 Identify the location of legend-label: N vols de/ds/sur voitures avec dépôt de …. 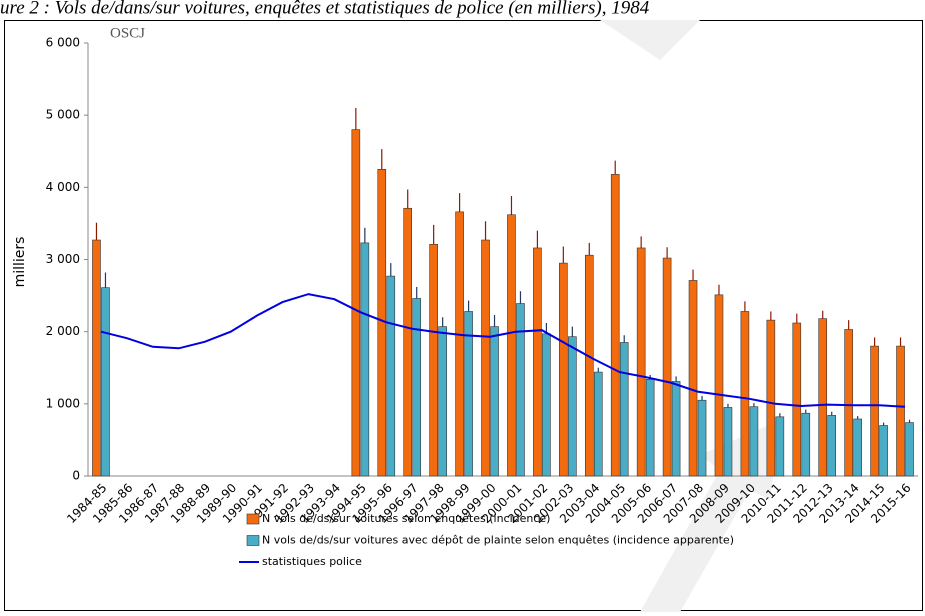
(498, 540).